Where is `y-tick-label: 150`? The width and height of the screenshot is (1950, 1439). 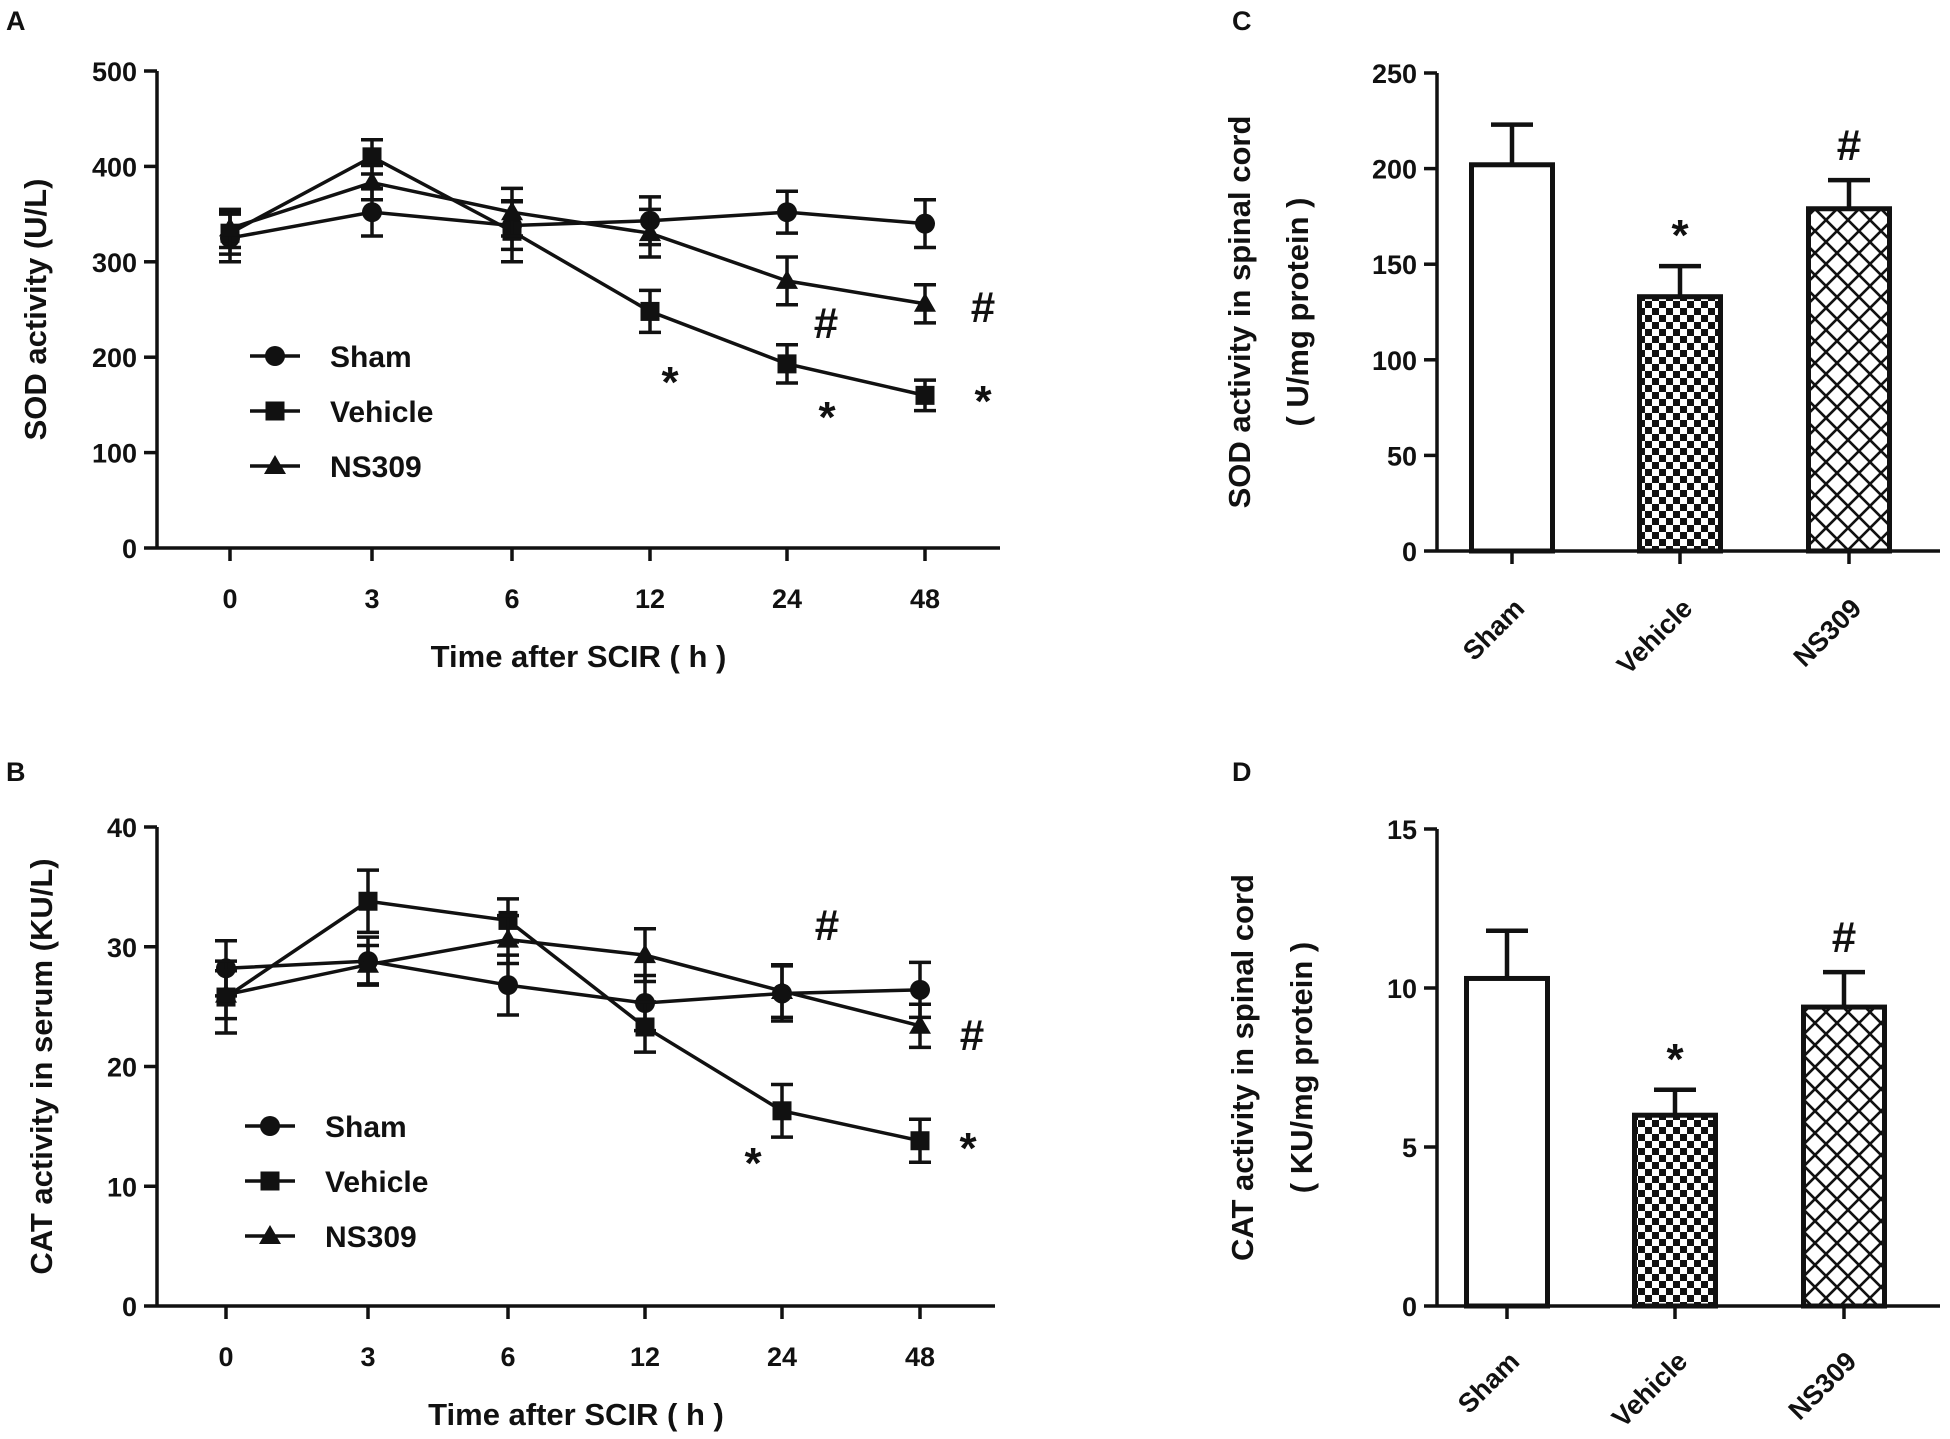 y-tick-label: 150 is located at coordinates (1394, 265).